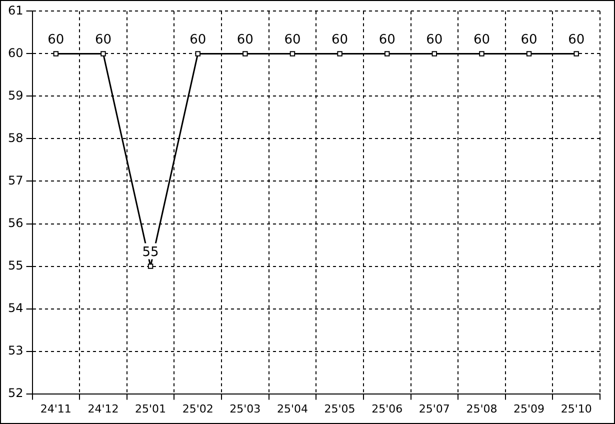 This screenshot has height=424, width=615. I want to click on x-tick-label: 25'01, so click(150, 409).